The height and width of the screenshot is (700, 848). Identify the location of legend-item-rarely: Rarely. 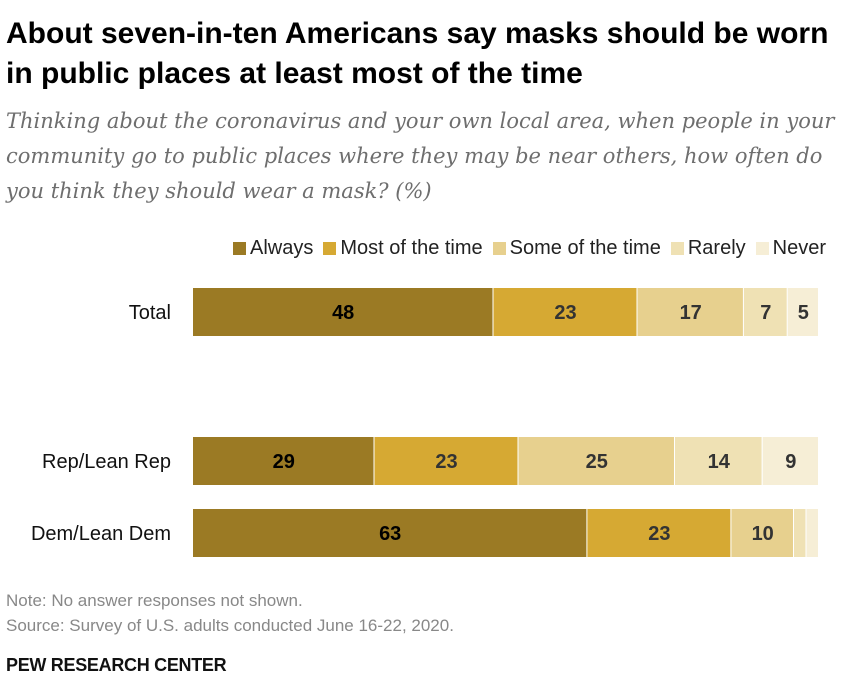
(708, 248).